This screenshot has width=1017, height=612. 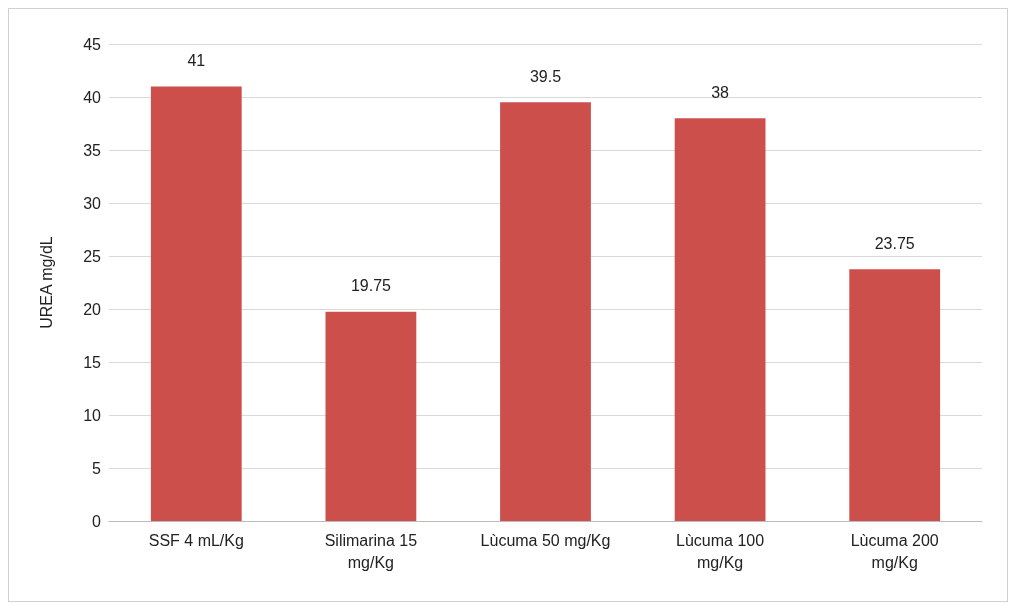 I want to click on y-tick-label: 15, so click(x=92, y=362).